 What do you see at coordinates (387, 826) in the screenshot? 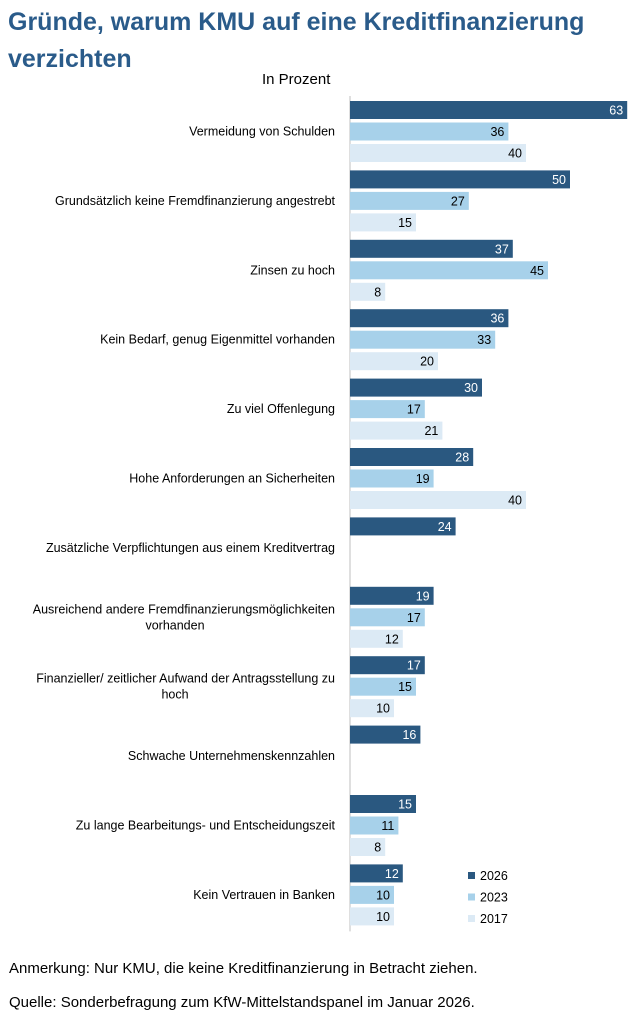
I see `data-label: 11` at bounding box center [387, 826].